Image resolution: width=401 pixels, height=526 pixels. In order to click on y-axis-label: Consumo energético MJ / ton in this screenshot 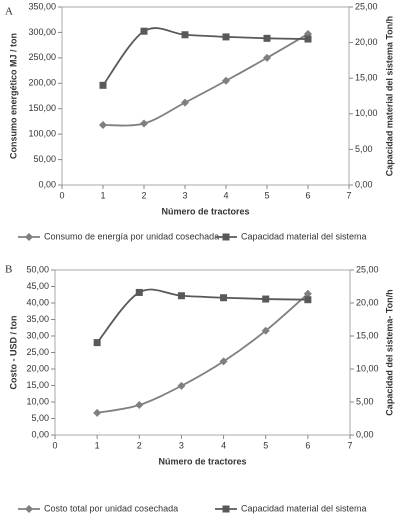, I will do `click(13, 96)`.